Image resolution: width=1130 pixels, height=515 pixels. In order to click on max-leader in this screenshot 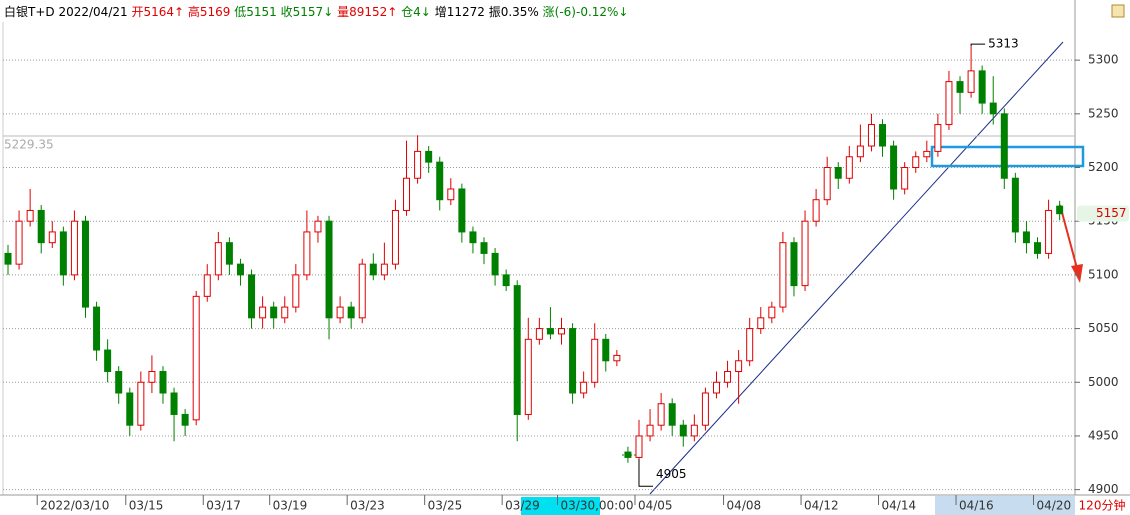, I will do `click(978, 45)`.